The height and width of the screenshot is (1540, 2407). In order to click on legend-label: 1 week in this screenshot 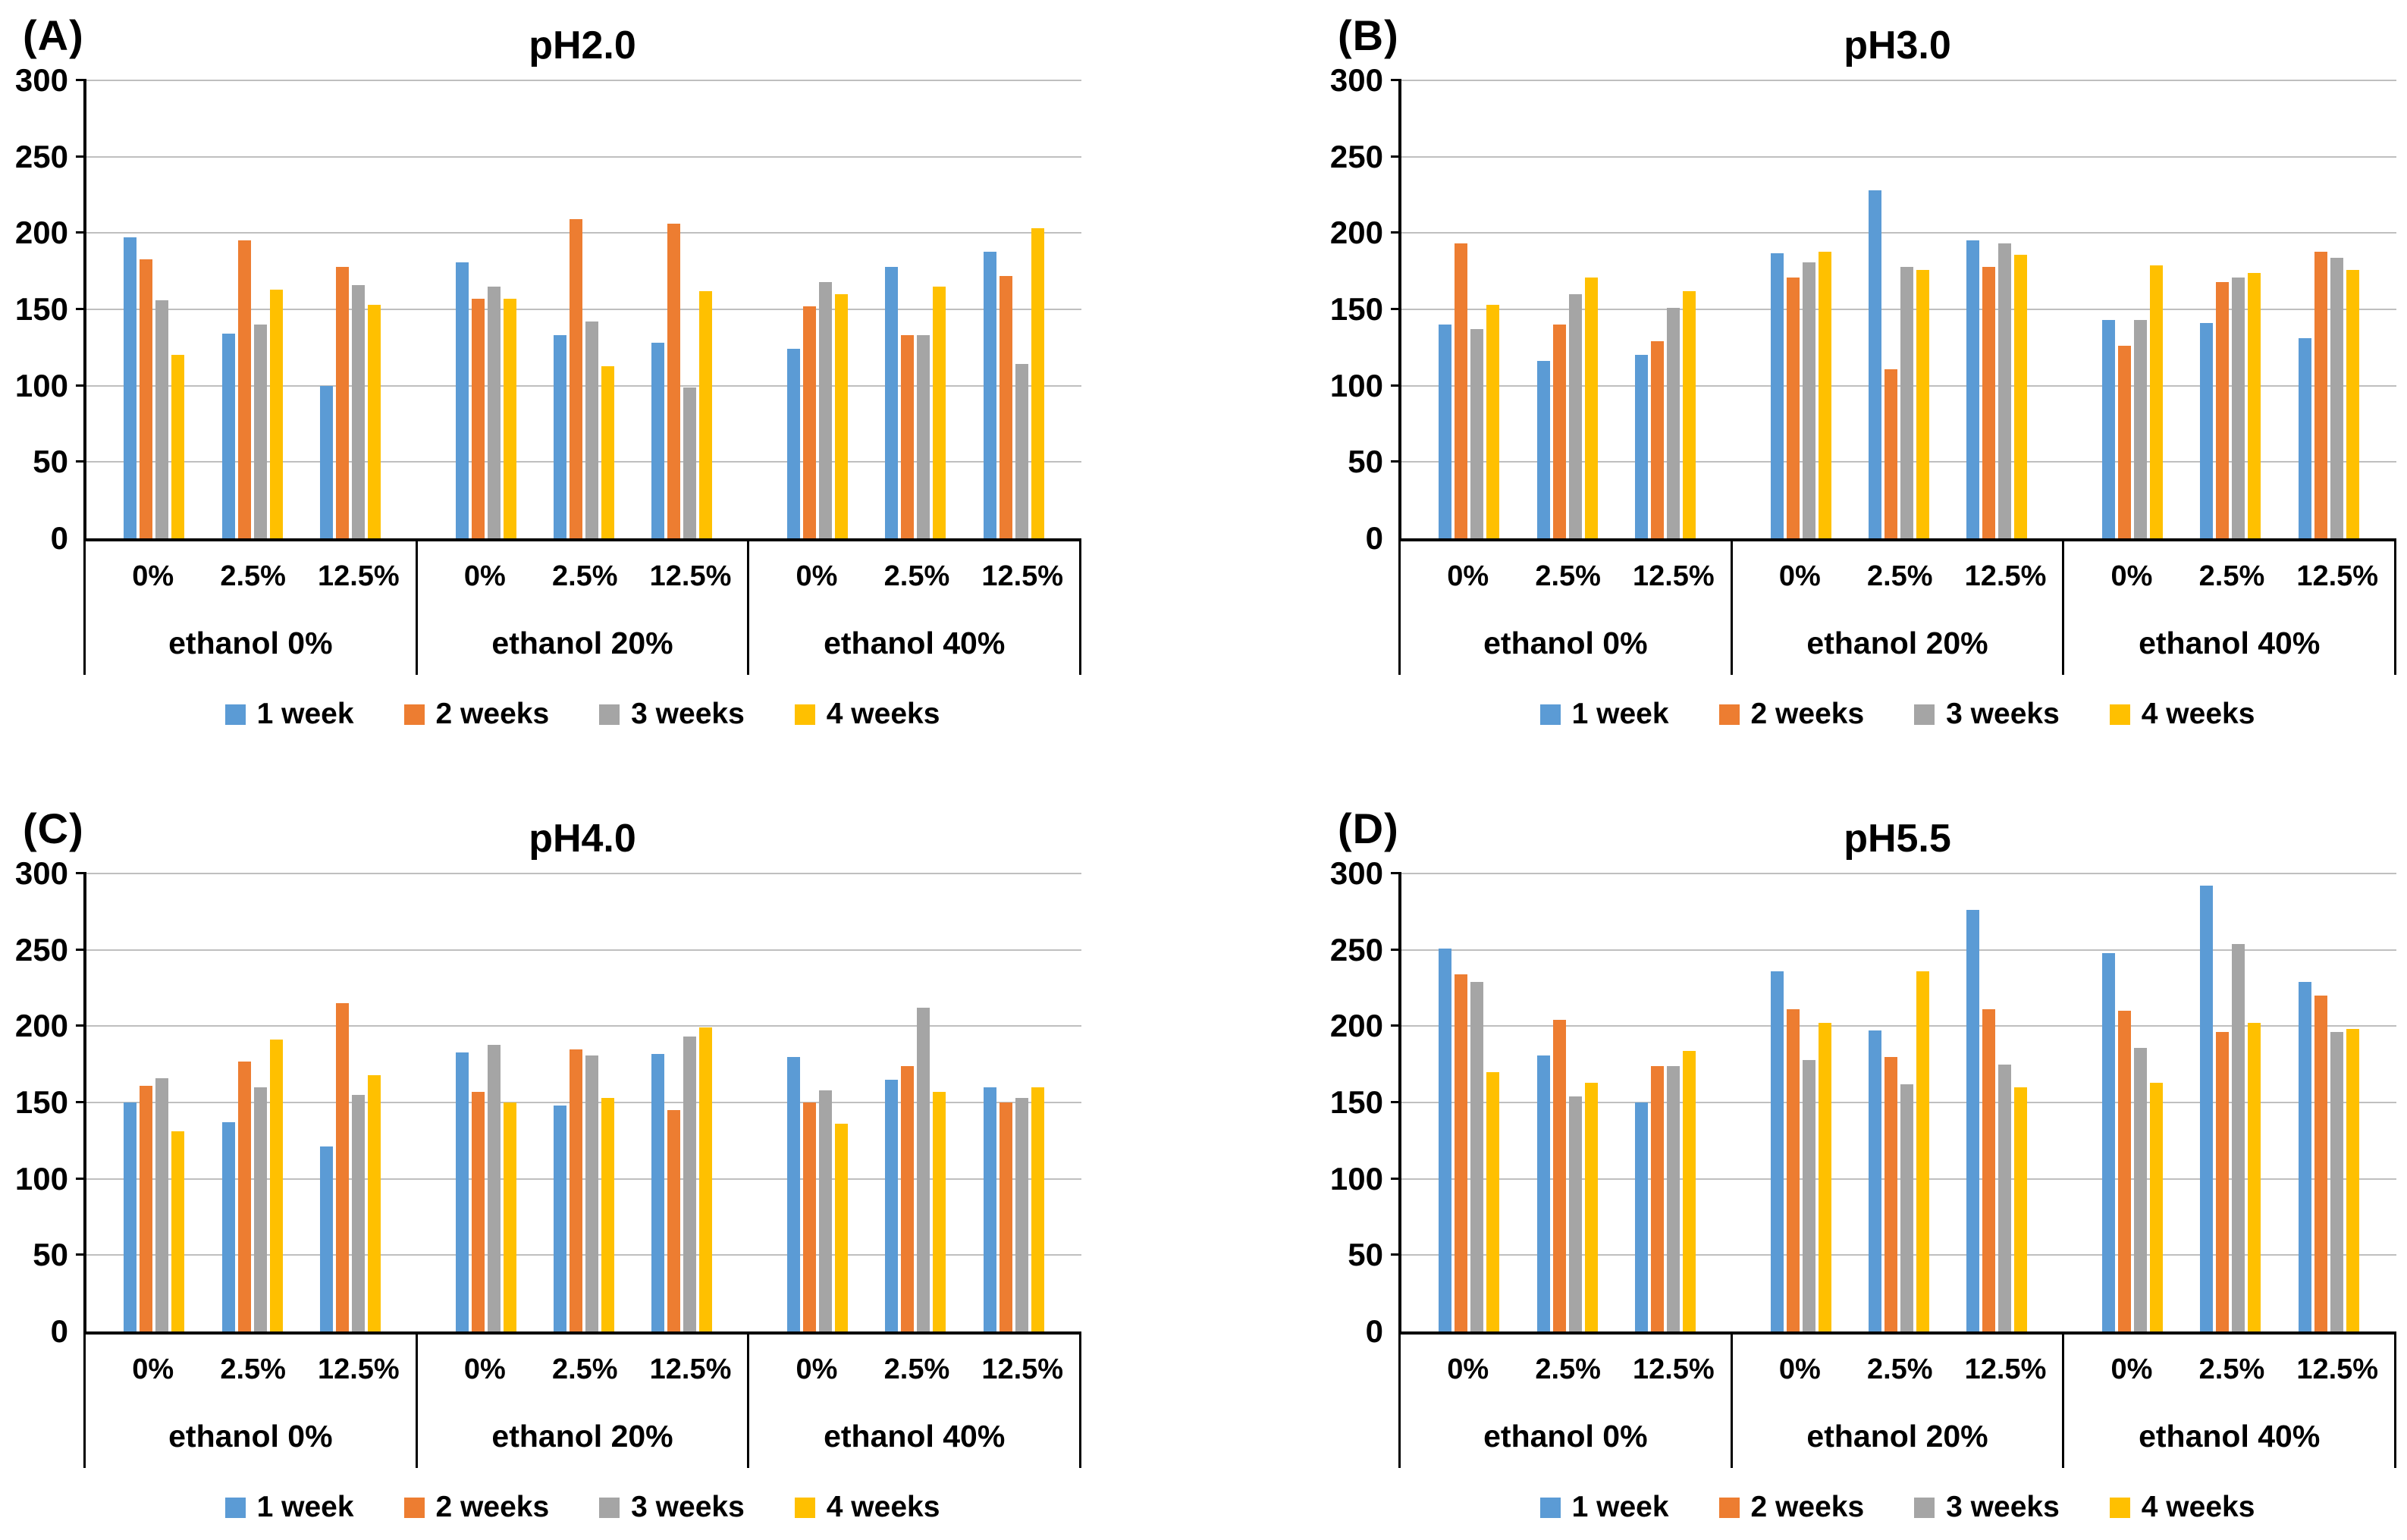, I will do `click(305, 1507)`.